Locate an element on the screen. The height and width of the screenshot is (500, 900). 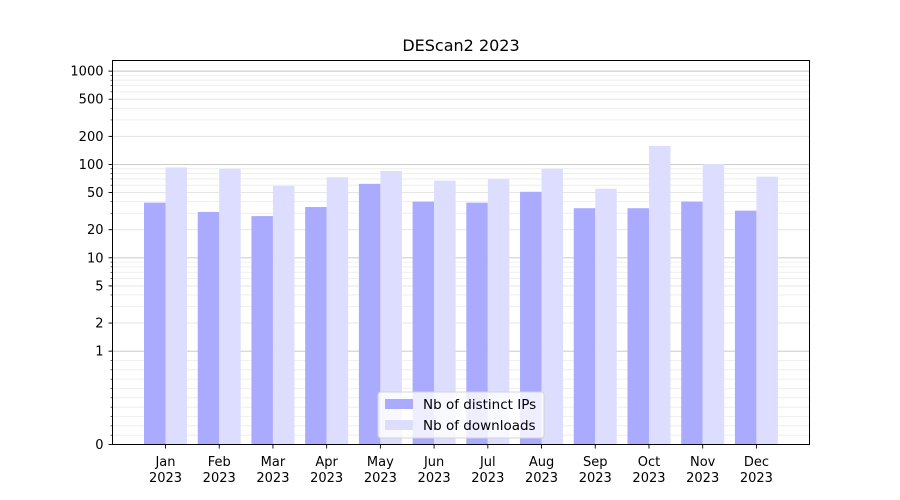
y-tick-label: 5 is located at coordinates (99, 286).